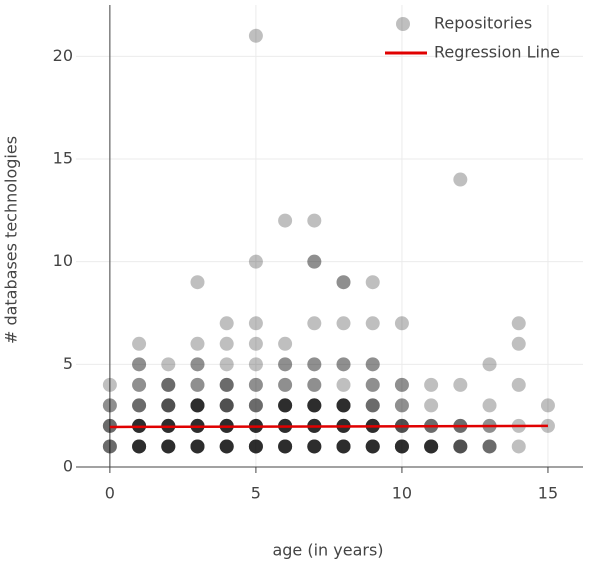 The height and width of the screenshot is (568, 598). What do you see at coordinates (110, 493) in the screenshot?
I see `x-tick-label: 0` at bounding box center [110, 493].